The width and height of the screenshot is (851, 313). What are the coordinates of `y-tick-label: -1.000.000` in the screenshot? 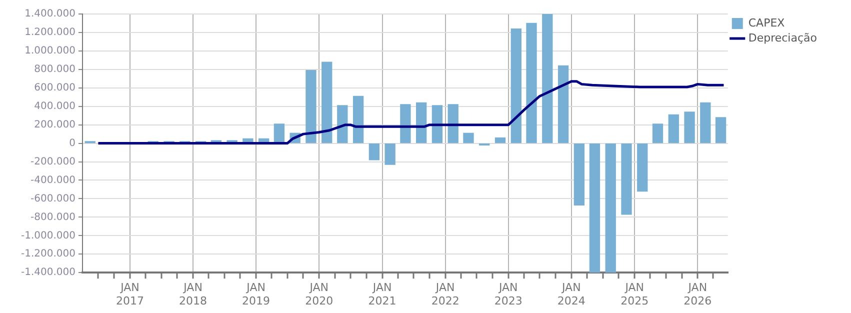 It's located at (48, 236).